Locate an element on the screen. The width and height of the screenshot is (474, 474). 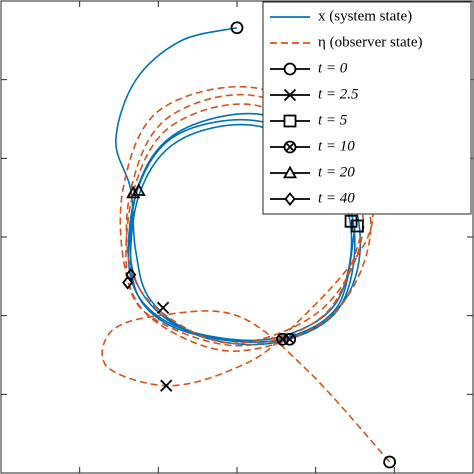
legend-label: t = 40 is located at coordinates (336, 198).